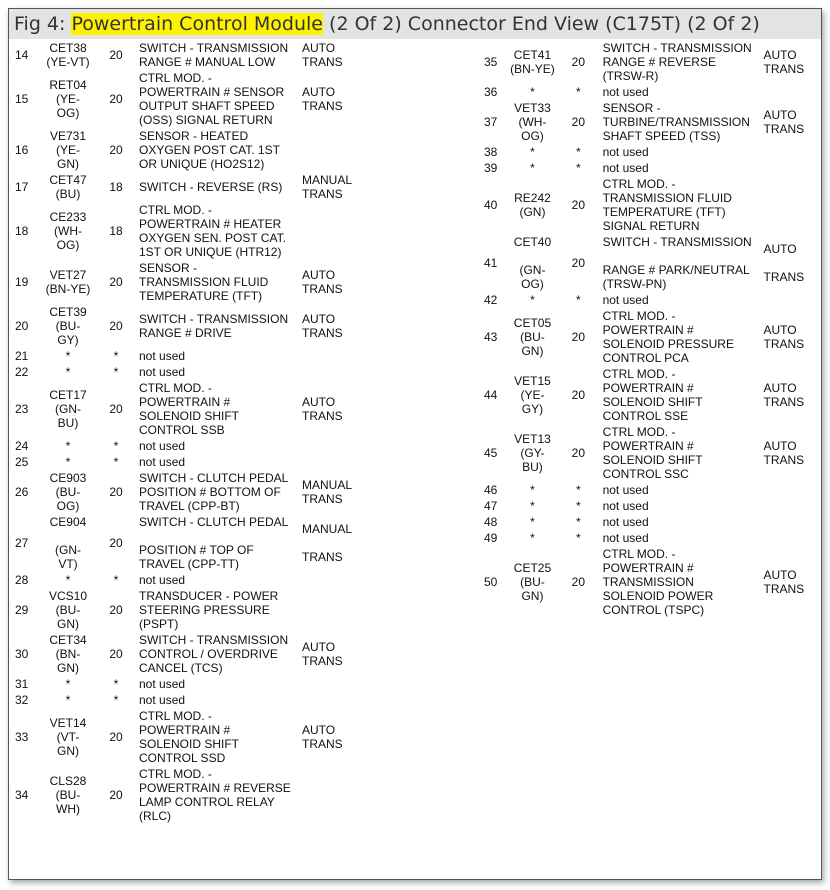 Image resolution: width=830 pixels, height=890 pixels. Describe the element at coordinates (197, 24) in the screenshot. I see `title-highlight: Powertrain Control Module` at that location.